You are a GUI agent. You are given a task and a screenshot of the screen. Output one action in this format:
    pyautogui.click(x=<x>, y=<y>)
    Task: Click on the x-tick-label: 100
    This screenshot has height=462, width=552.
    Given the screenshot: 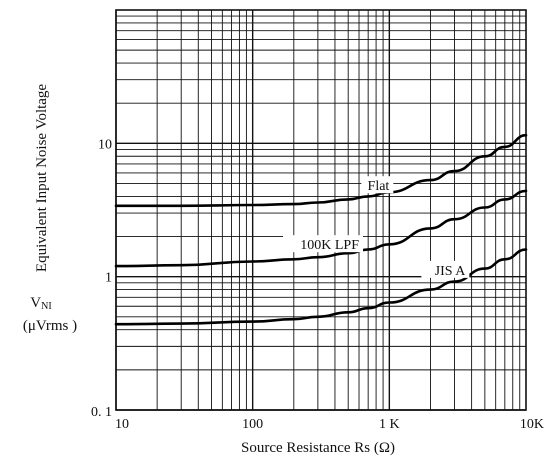 What is the action you would take?
    pyautogui.click(x=252, y=424)
    